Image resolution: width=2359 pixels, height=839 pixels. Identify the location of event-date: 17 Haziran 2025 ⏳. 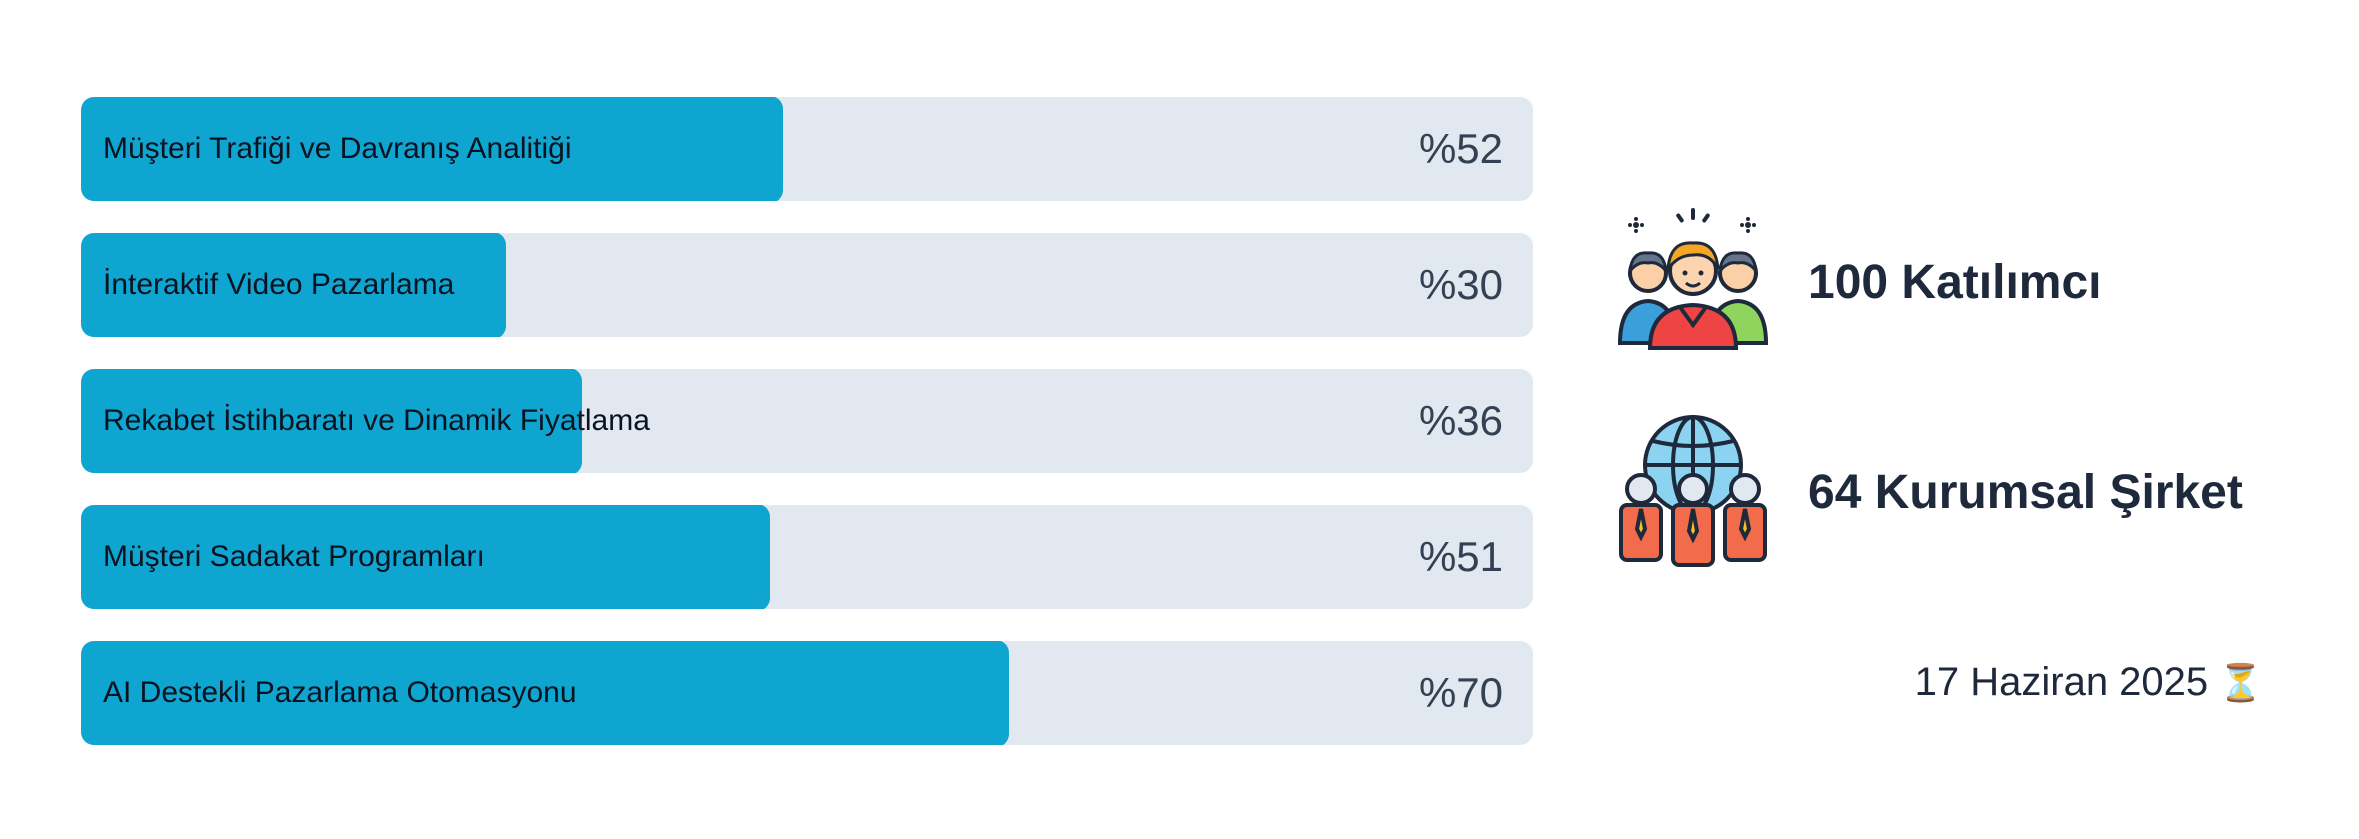
(2089, 682).